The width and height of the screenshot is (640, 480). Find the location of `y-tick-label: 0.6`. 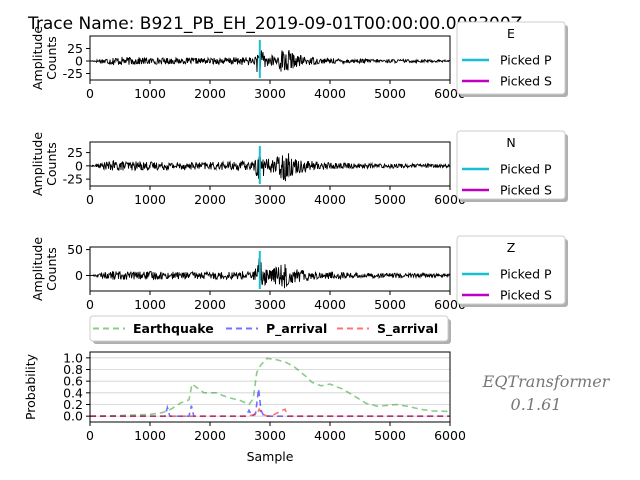

y-tick-label: 0.6 is located at coordinates (73, 381).